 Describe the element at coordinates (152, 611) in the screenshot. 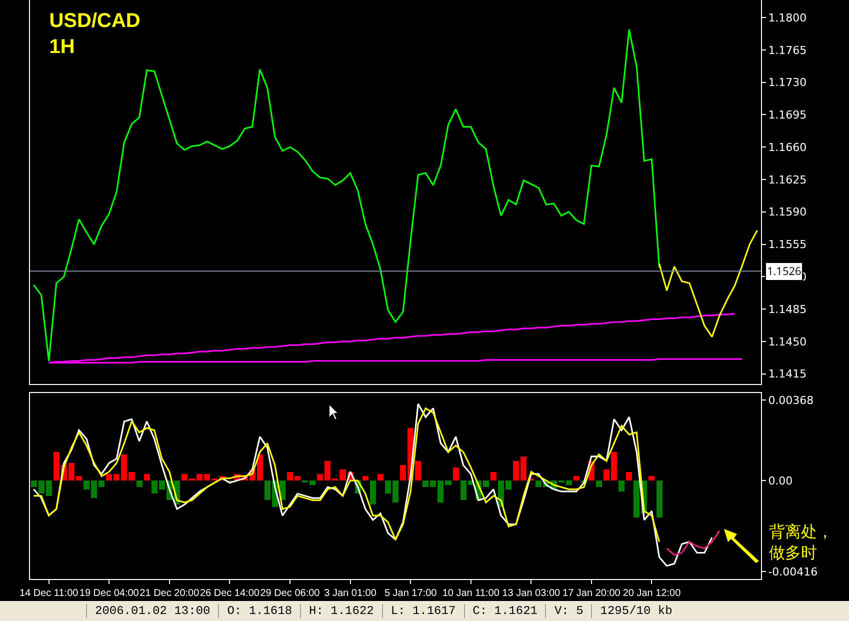

I see `text: 2006.01.02 13:00` at that location.